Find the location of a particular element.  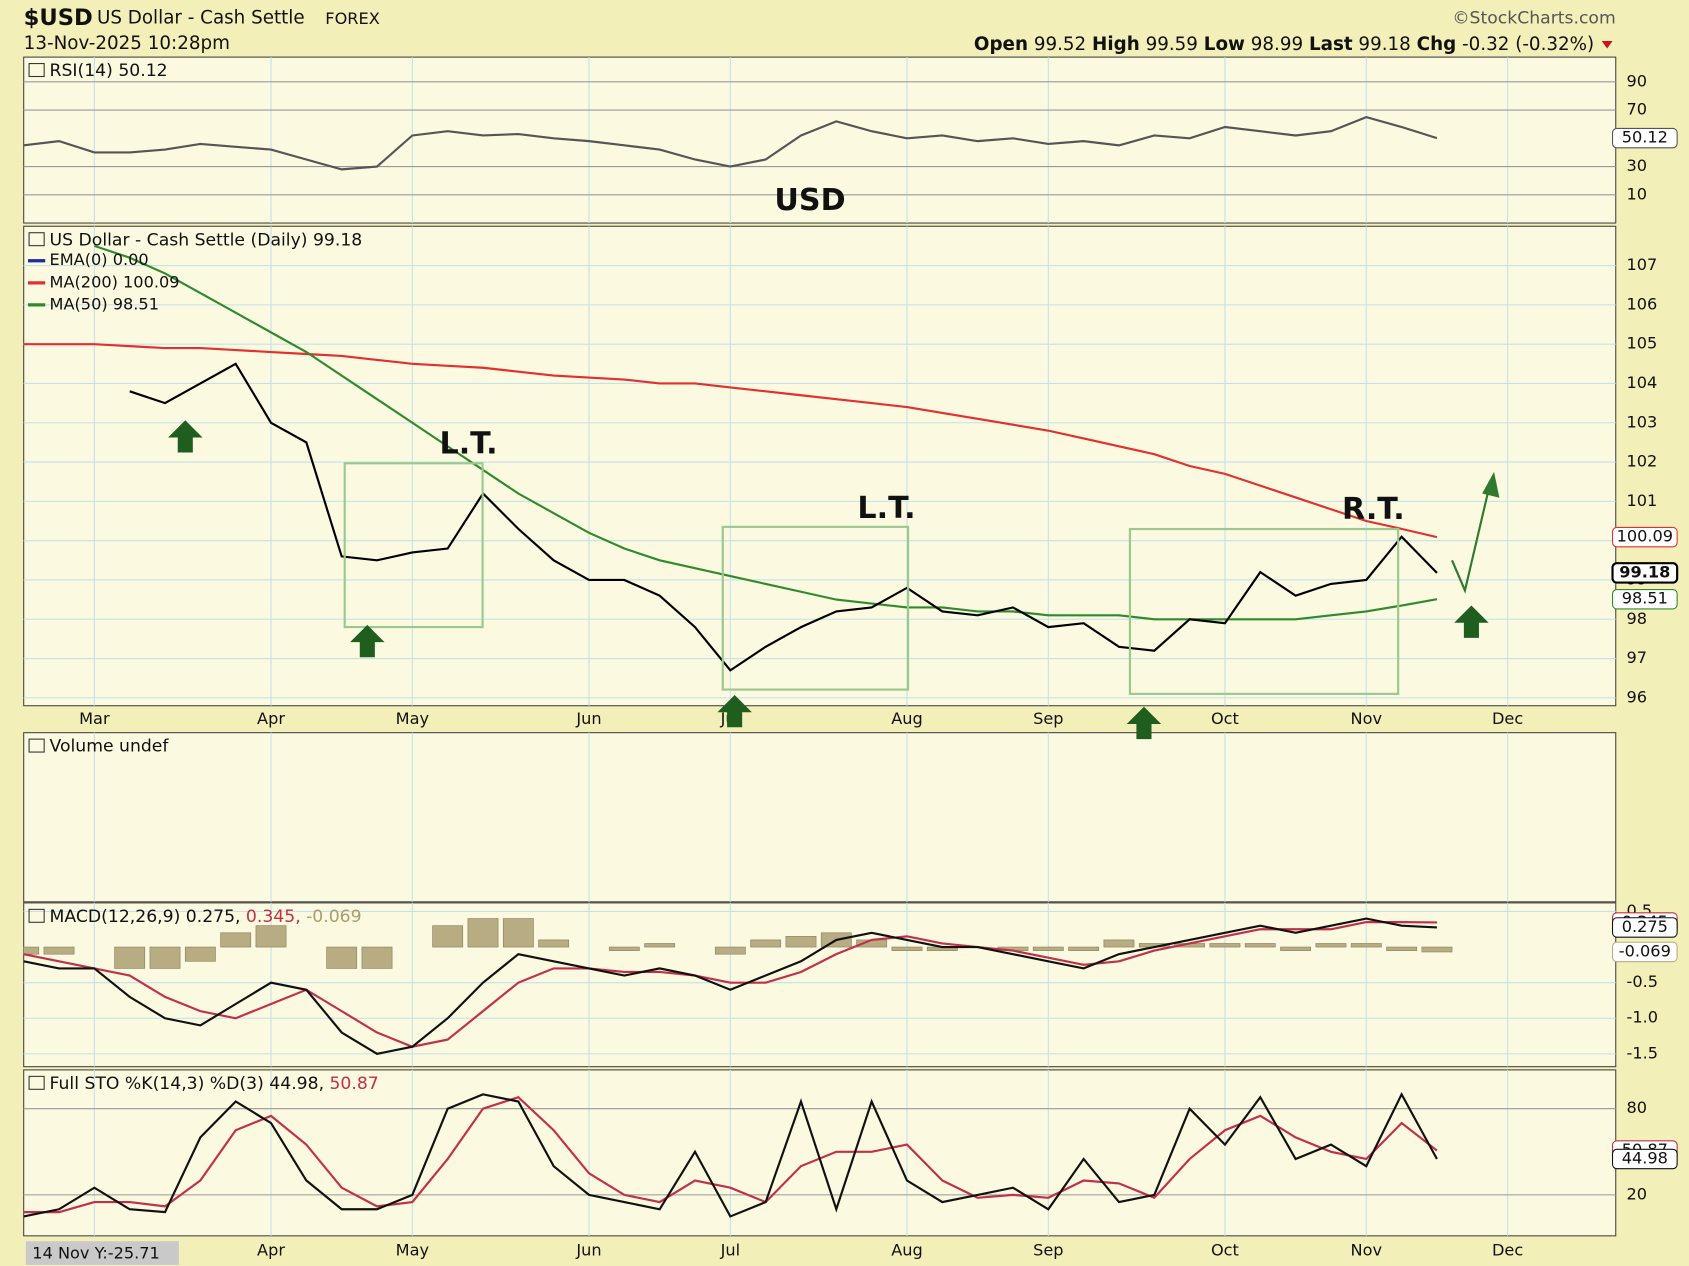

value-tag-label: 0.275 is located at coordinates (1645, 926).